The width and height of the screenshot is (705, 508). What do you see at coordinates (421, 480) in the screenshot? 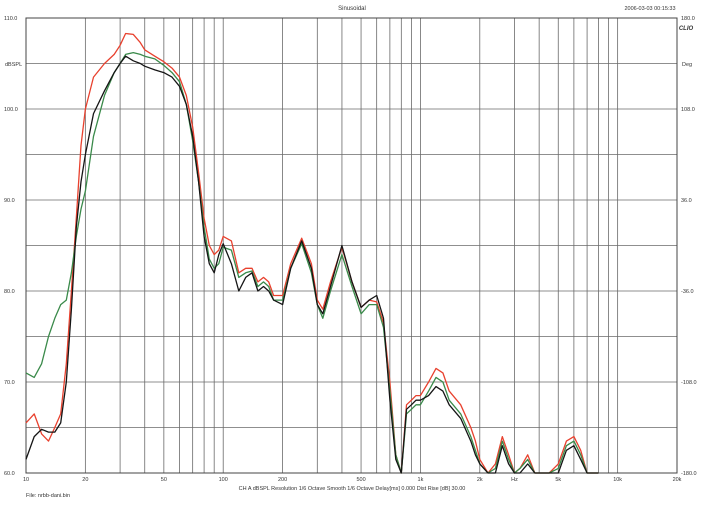
I see `x-tick-label: 1k` at bounding box center [421, 480].